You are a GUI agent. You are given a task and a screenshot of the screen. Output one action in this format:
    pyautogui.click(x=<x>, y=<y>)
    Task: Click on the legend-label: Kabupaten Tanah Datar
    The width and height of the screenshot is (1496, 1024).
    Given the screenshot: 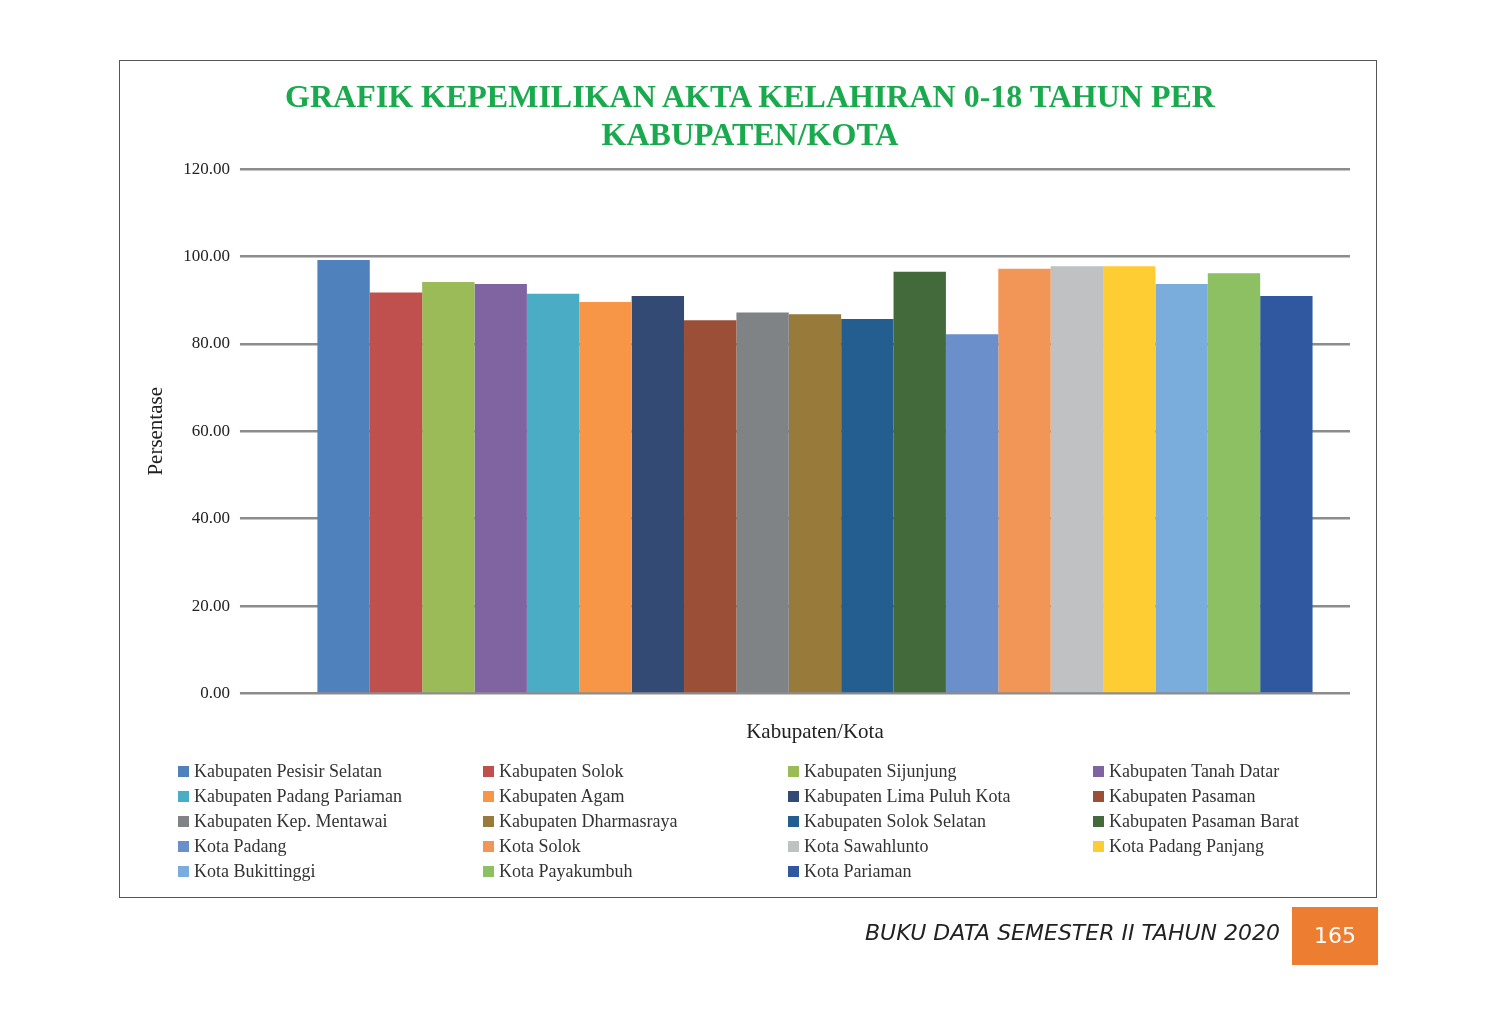 What is the action you would take?
    pyautogui.click(x=1194, y=771)
    